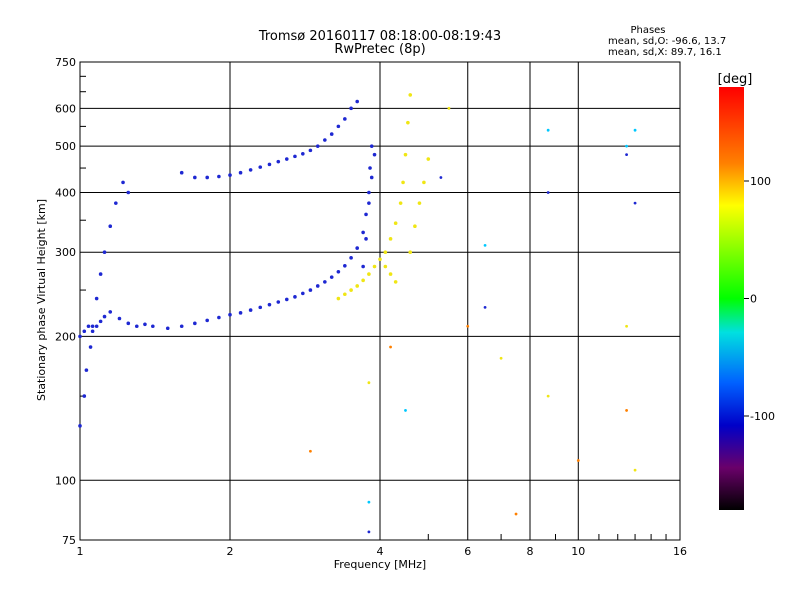  What do you see at coordinates (760, 181) in the screenshot?
I see `colorbar-tick-label: 100` at bounding box center [760, 181].